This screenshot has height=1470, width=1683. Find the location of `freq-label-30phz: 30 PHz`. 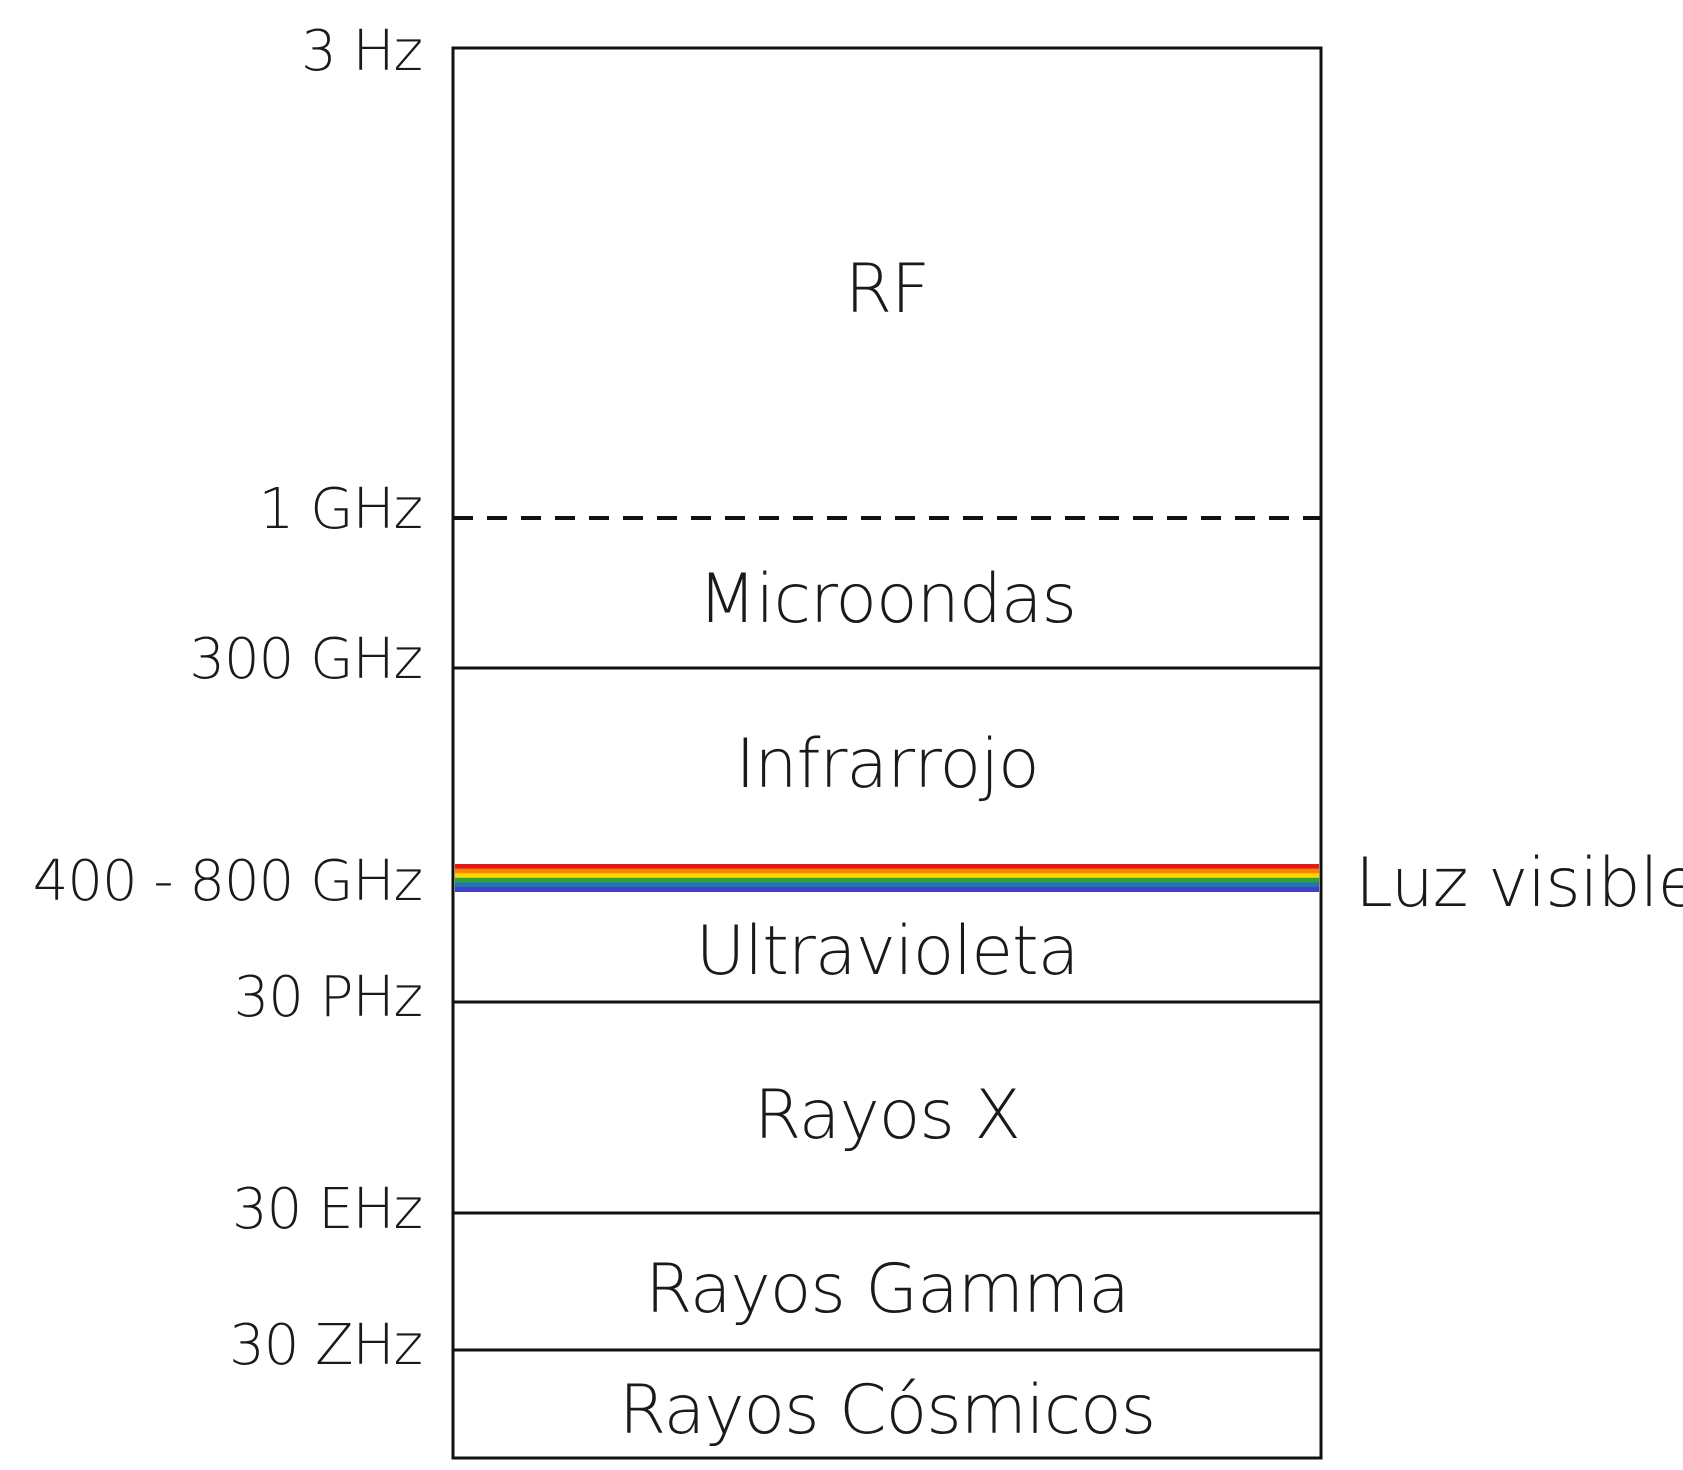

freq-label-30phz: 30 PHz is located at coordinates (328, 997).